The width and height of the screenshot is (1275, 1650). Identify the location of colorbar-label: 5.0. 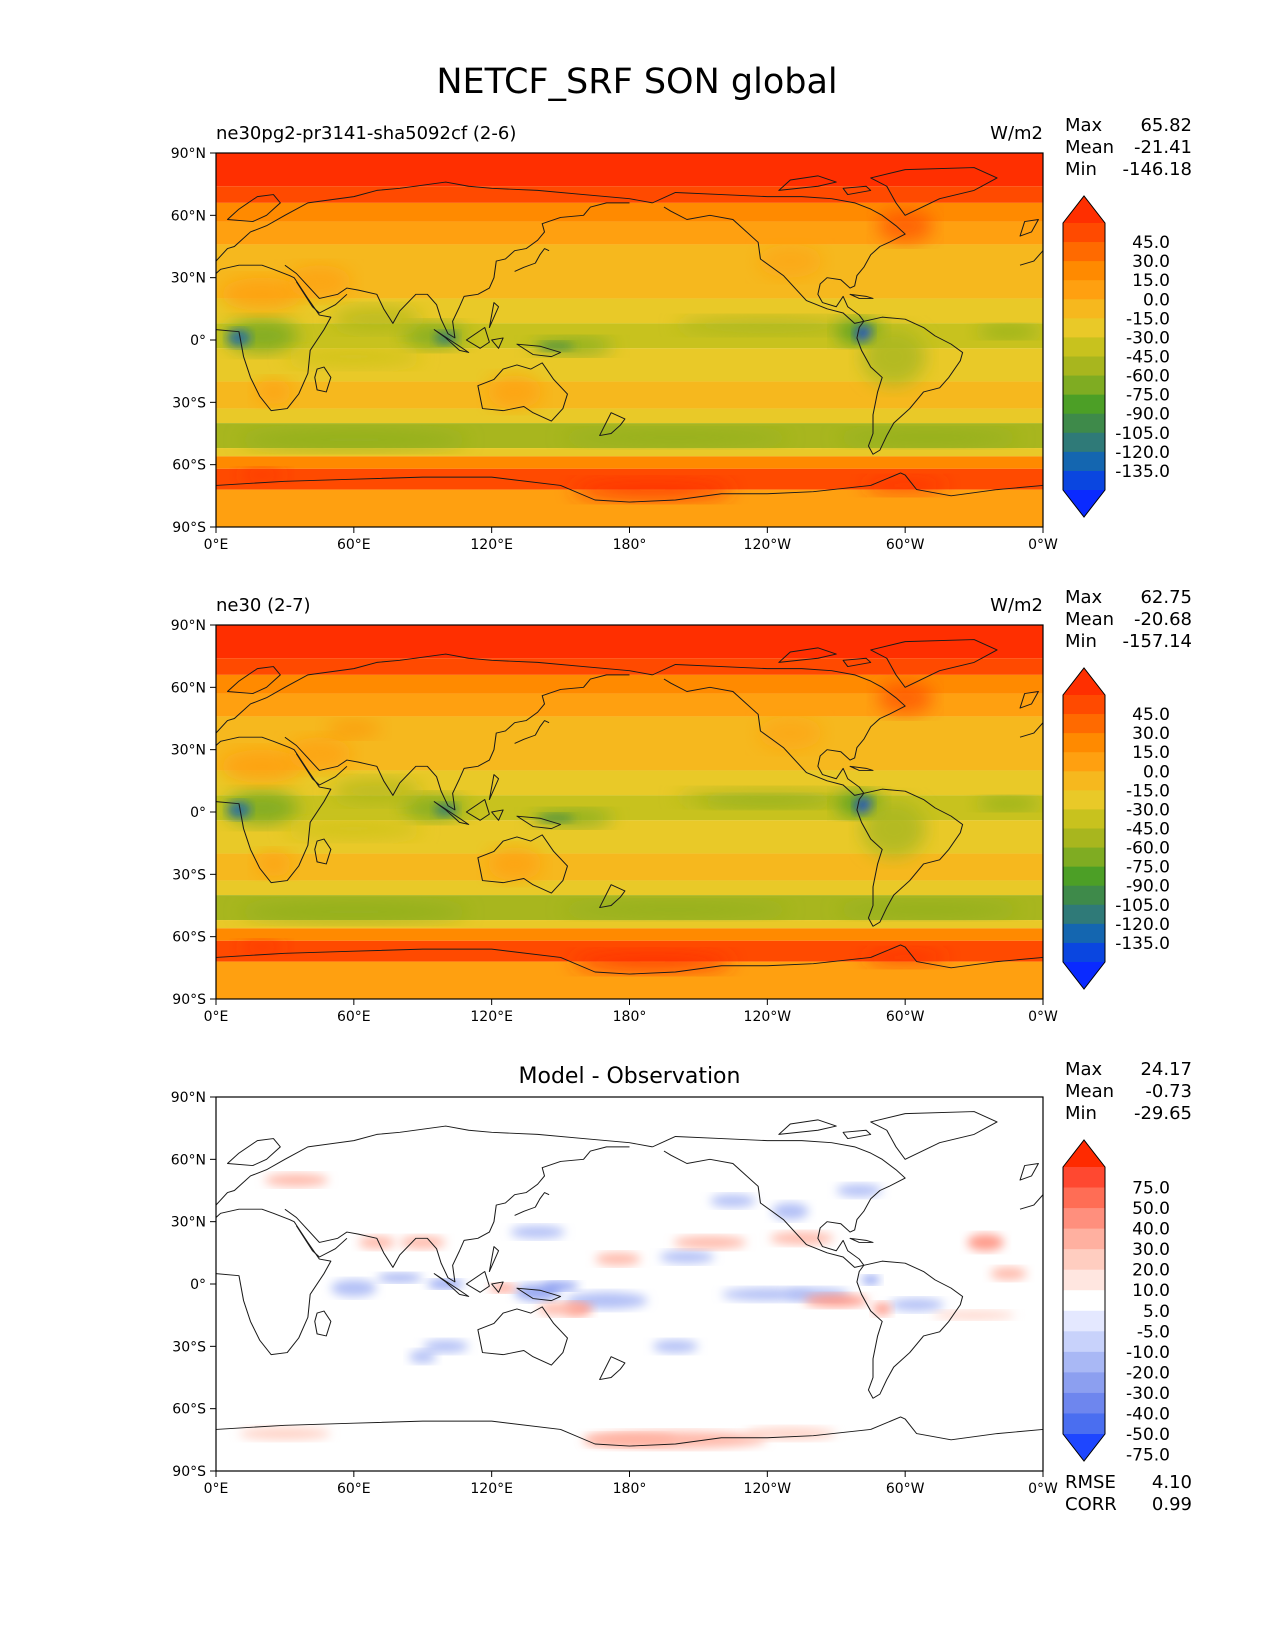
(1156, 1312).